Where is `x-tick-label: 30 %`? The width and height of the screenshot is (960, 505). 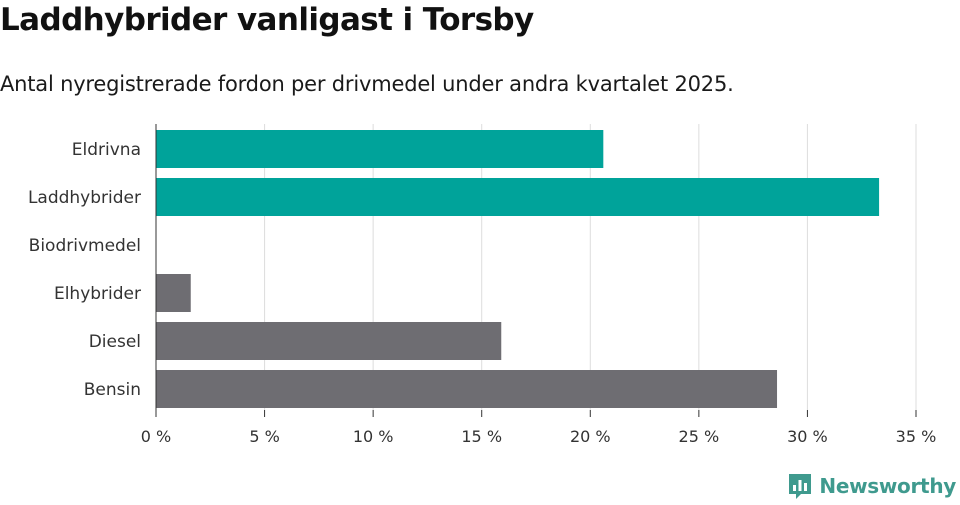
x-tick-label: 30 % is located at coordinates (807, 436).